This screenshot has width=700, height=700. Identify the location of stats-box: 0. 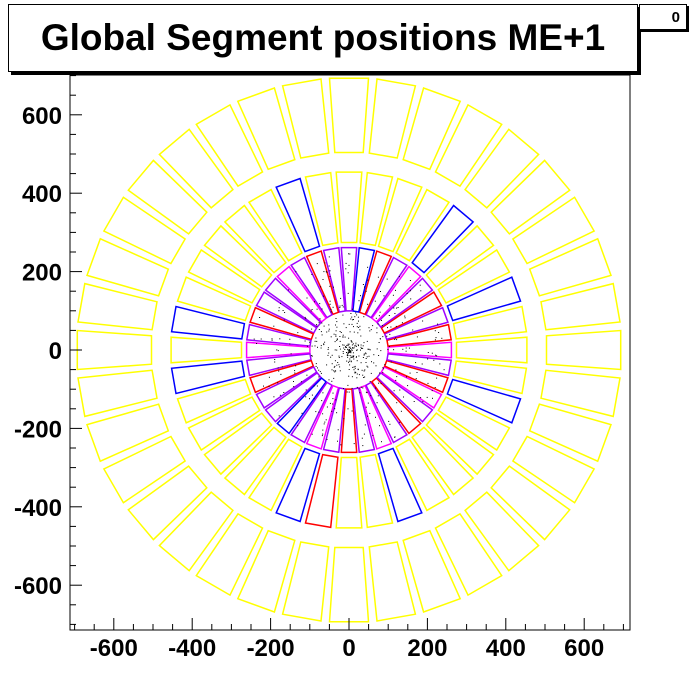
(663, 17).